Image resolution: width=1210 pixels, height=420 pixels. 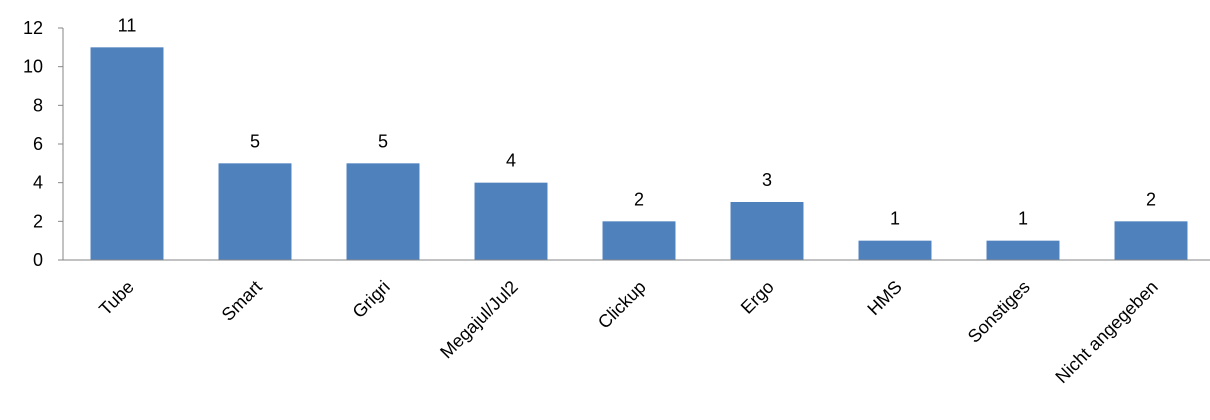 What do you see at coordinates (757, 297) in the screenshot?
I see `category-label: Ergo` at bounding box center [757, 297].